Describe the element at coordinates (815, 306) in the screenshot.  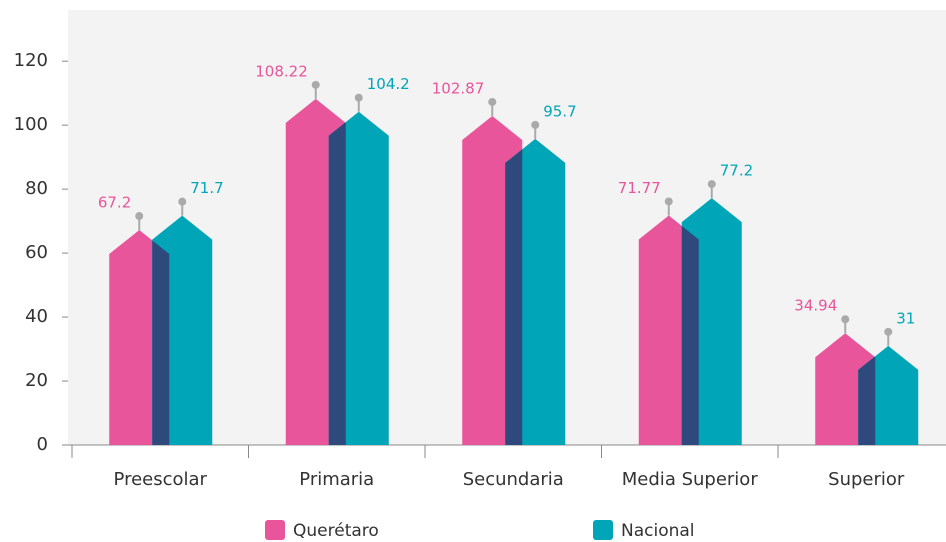
I see `value-label: 34.94` at that location.